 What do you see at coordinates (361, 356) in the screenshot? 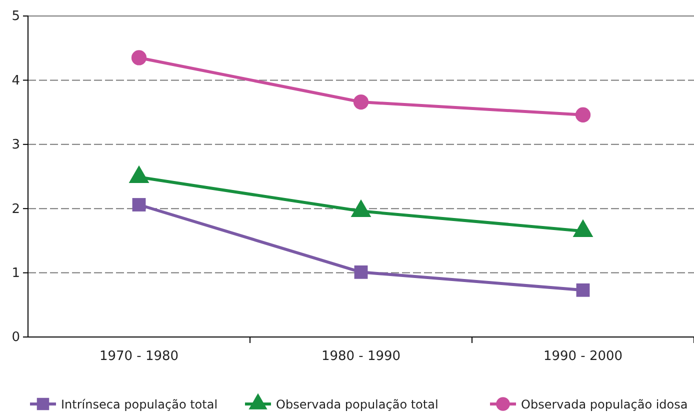
I see `x-tick-label: 1980 - 1990` at bounding box center [361, 356].